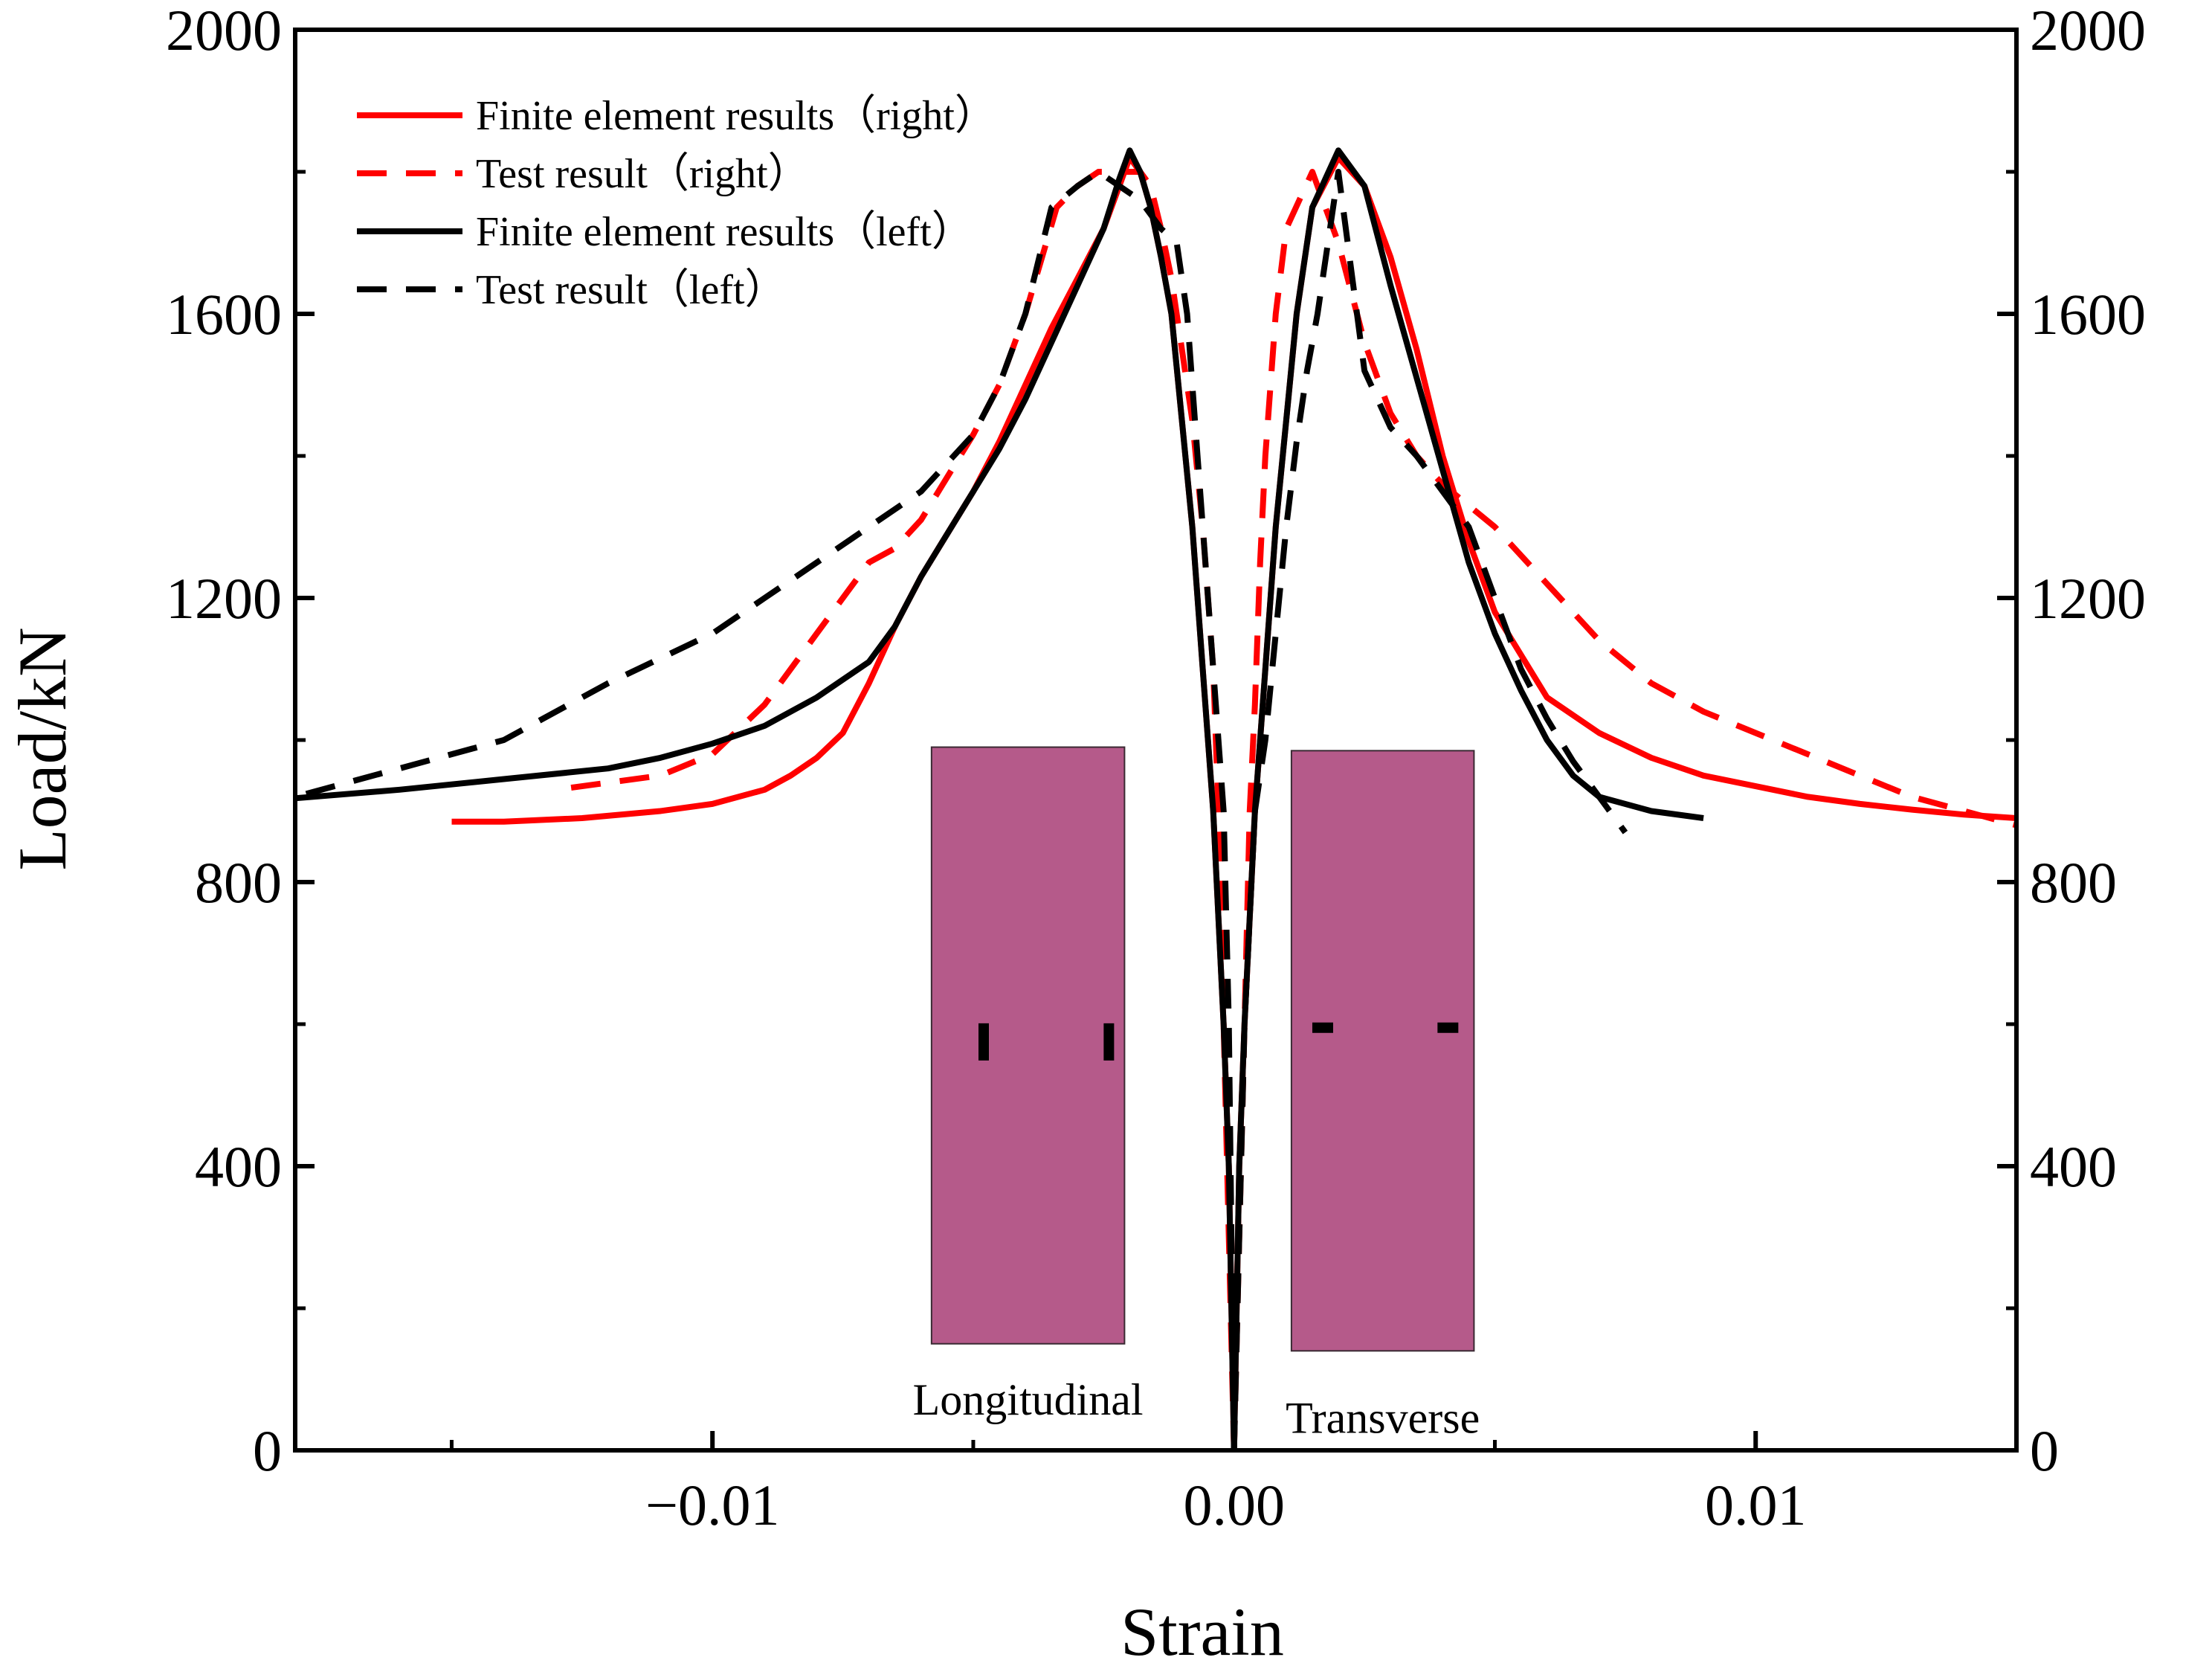 The image size is (2212, 1666). What do you see at coordinates (224, 598) in the screenshot?
I see `y-tick-label-left: 1200` at bounding box center [224, 598].